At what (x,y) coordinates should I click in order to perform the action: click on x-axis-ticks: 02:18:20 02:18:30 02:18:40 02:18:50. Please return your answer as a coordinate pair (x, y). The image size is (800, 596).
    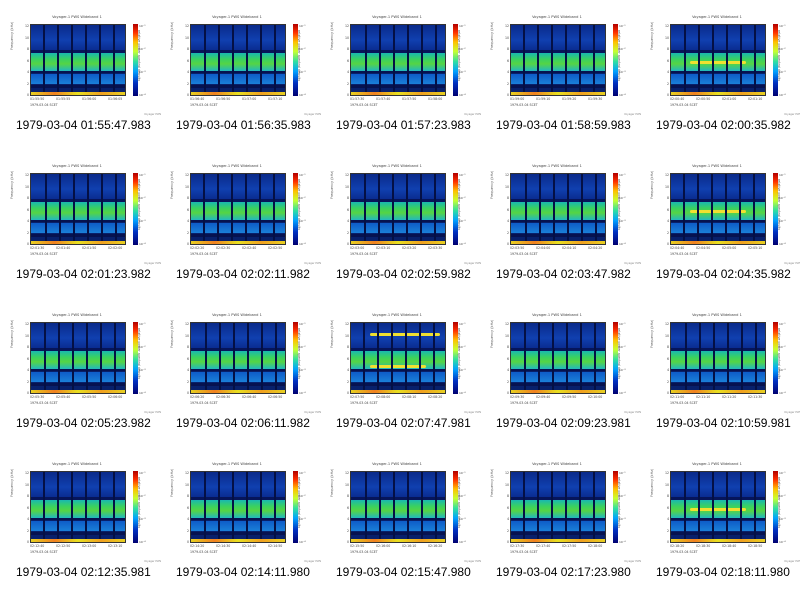
    Looking at the image, I should click on (718, 546).